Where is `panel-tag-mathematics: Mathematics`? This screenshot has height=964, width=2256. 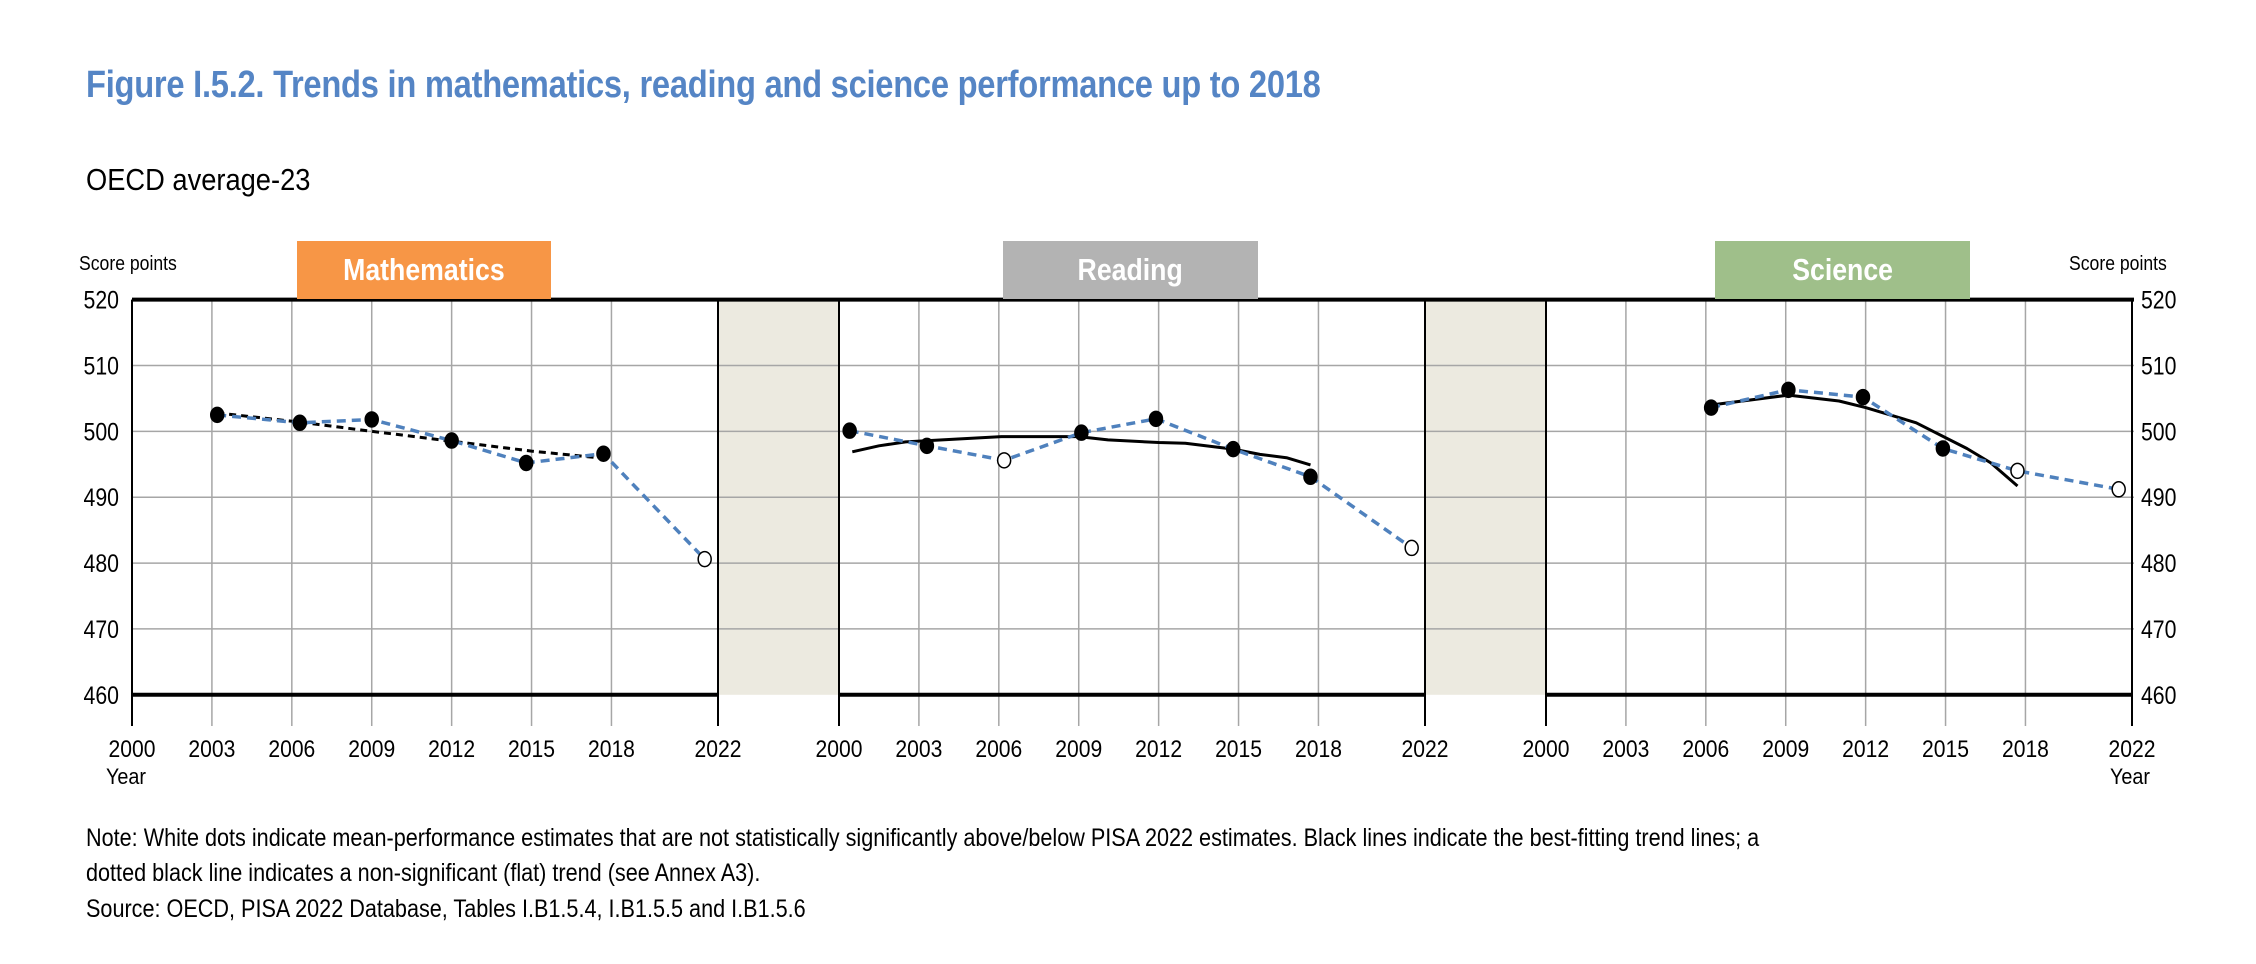
panel-tag-mathematics: Mathematics is located at coordinates (424, 270).